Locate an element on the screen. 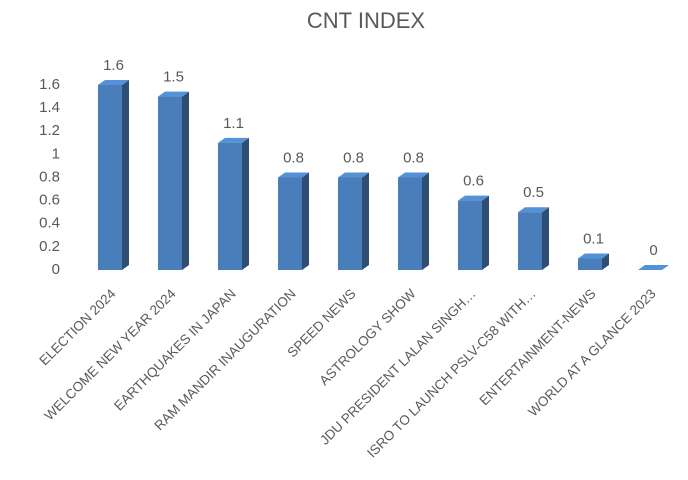 Image resolution: width=688 pixels, height=480 pixels. y-tick-label: 0.8 is located at coordinates (49, 176).